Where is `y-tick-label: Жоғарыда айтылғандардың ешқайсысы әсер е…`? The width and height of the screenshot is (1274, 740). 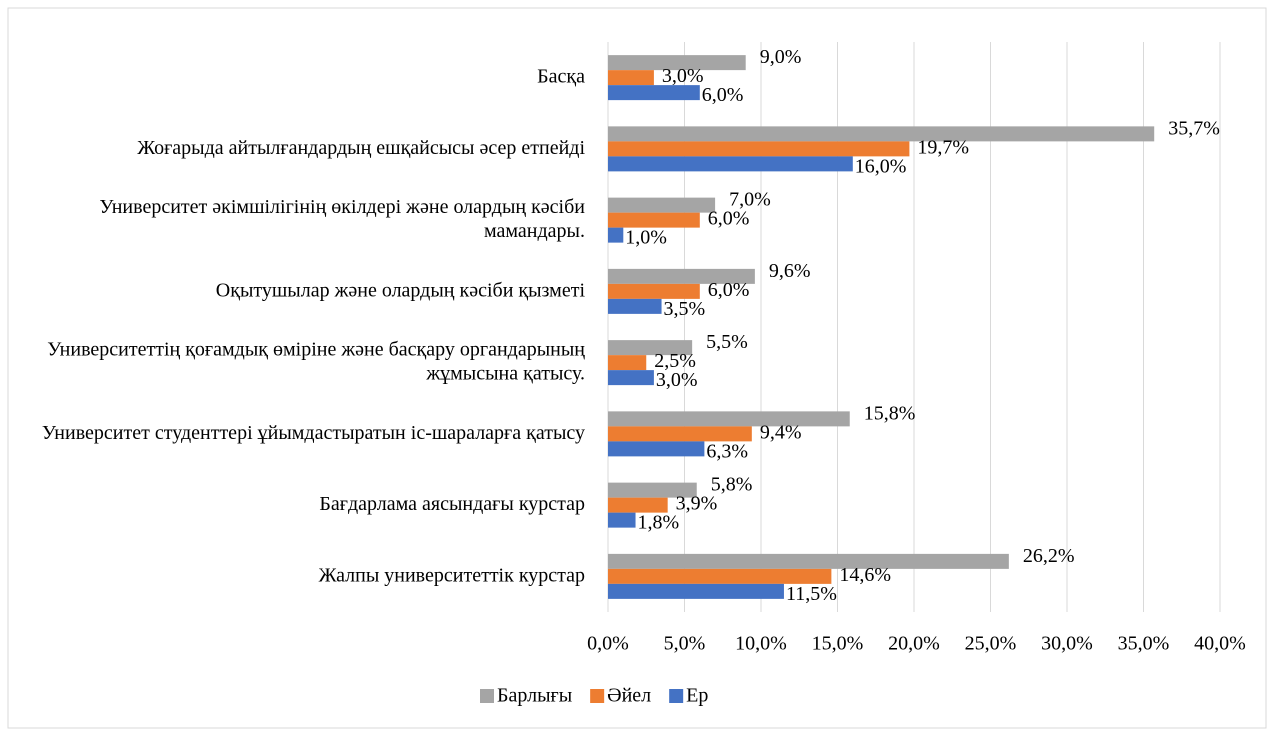 y-tick-label: Жоғарыда айтылғандардың ешқайсысы әсер е… is located at coordinates (361, 147).